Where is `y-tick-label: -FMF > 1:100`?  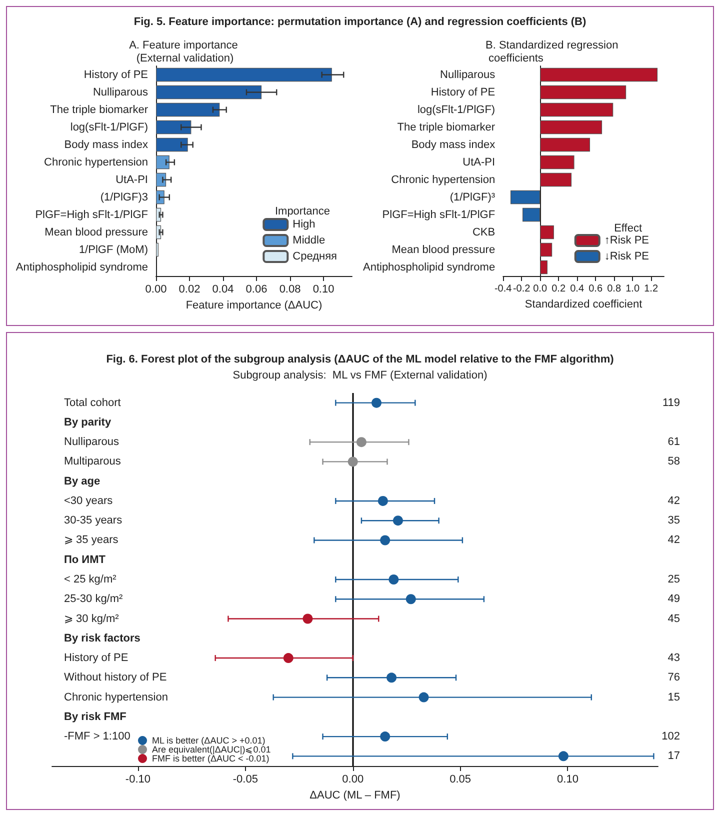
y-tick-label: -FMF > 1:100 is located at coordinates (97, 736).